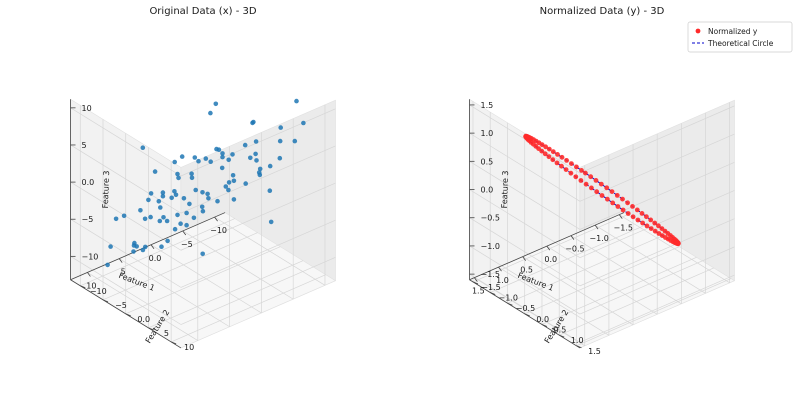  What do you see at coordinates (525, 308) in the screenshot?
I see `y-tick-label: −0.5` at bounding box center [525, 308].